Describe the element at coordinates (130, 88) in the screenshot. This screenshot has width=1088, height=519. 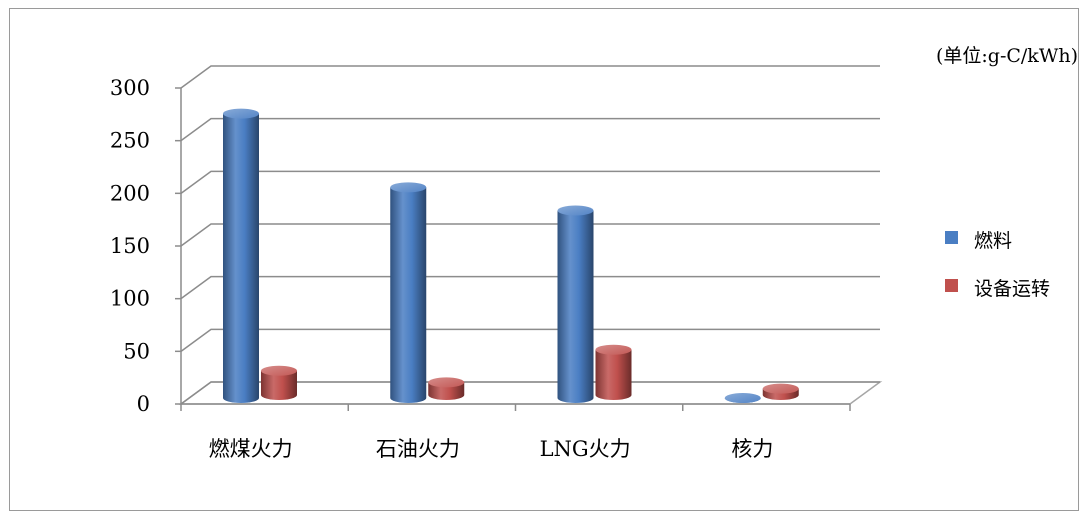
I see `y-tick-label: 300` at that location.